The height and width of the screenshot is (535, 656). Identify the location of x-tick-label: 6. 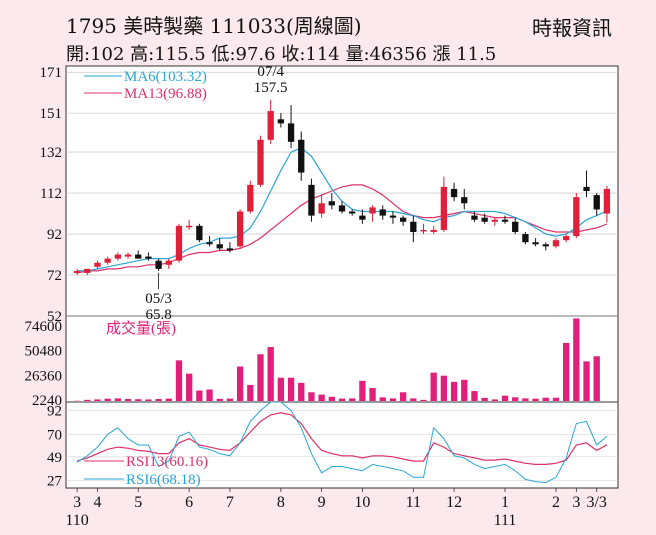
(189, 502).